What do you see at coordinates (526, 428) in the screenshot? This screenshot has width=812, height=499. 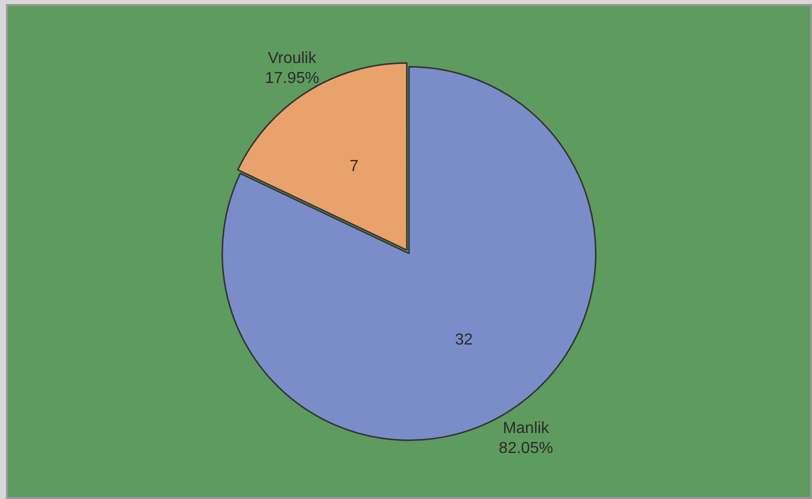 I see `slice-label: Manlik` at bounding box center [526, 428].